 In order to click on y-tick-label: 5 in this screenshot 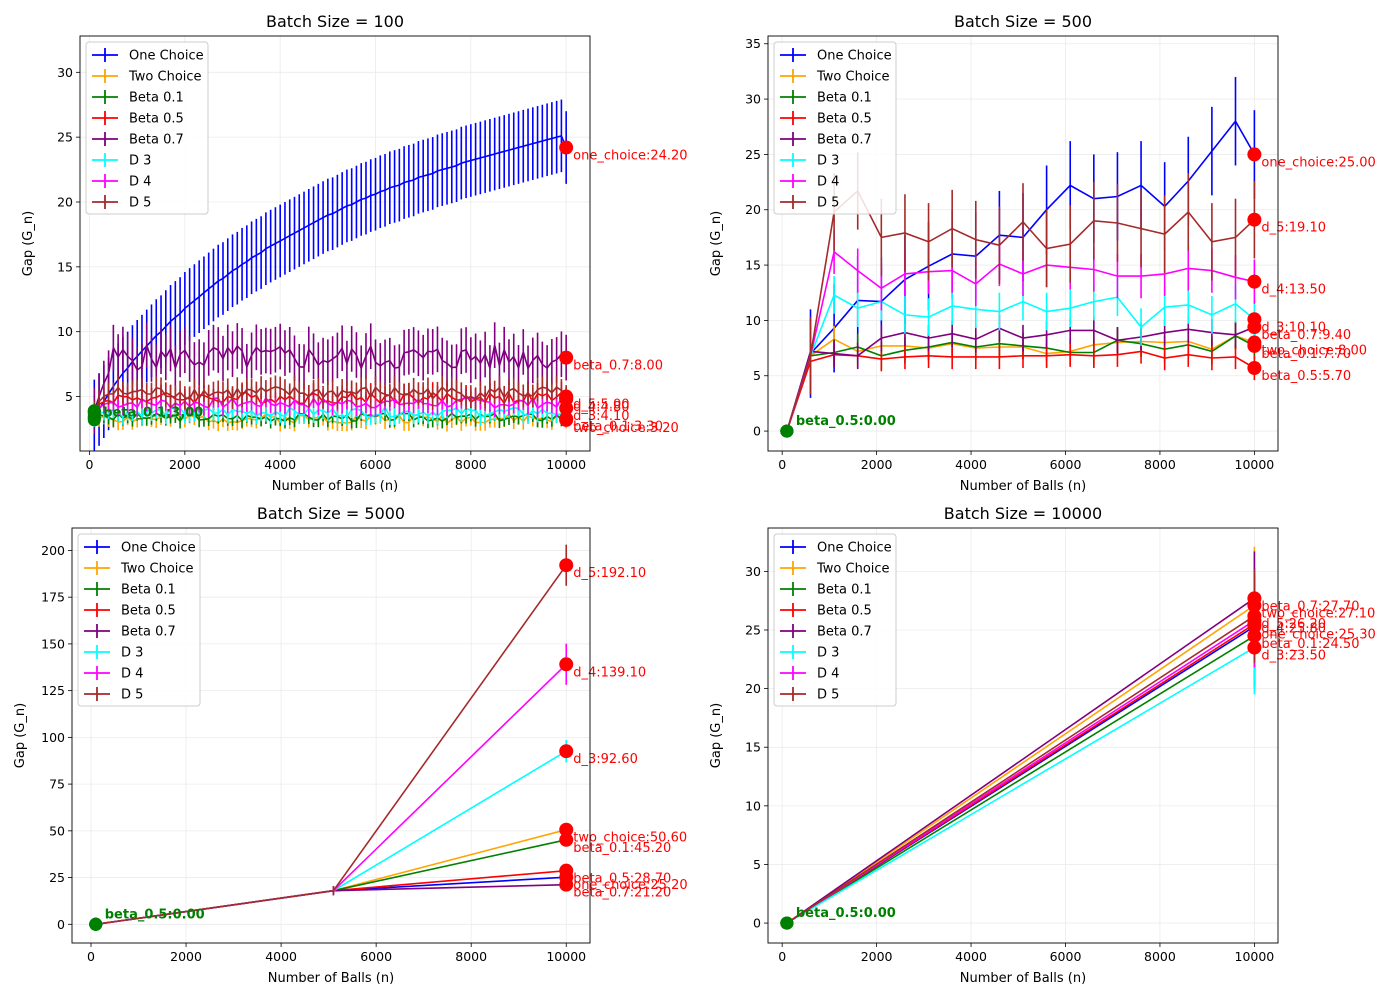, I will do `click(69, 396)`.